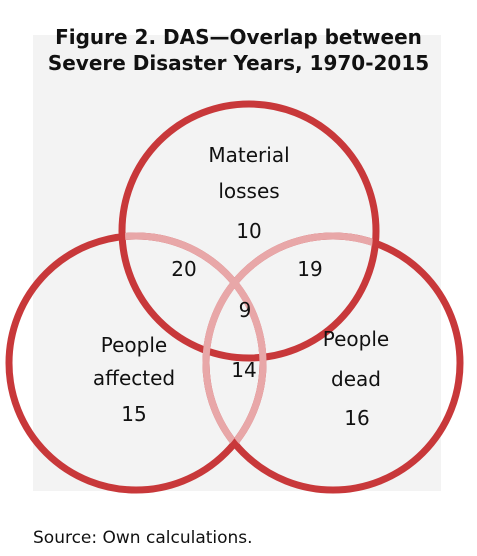 This screenshot has height=556, width=477. Describe the element at coordinates (245, 310) in the screenshot. I see `all-three-overlap-value: 9` at that location.